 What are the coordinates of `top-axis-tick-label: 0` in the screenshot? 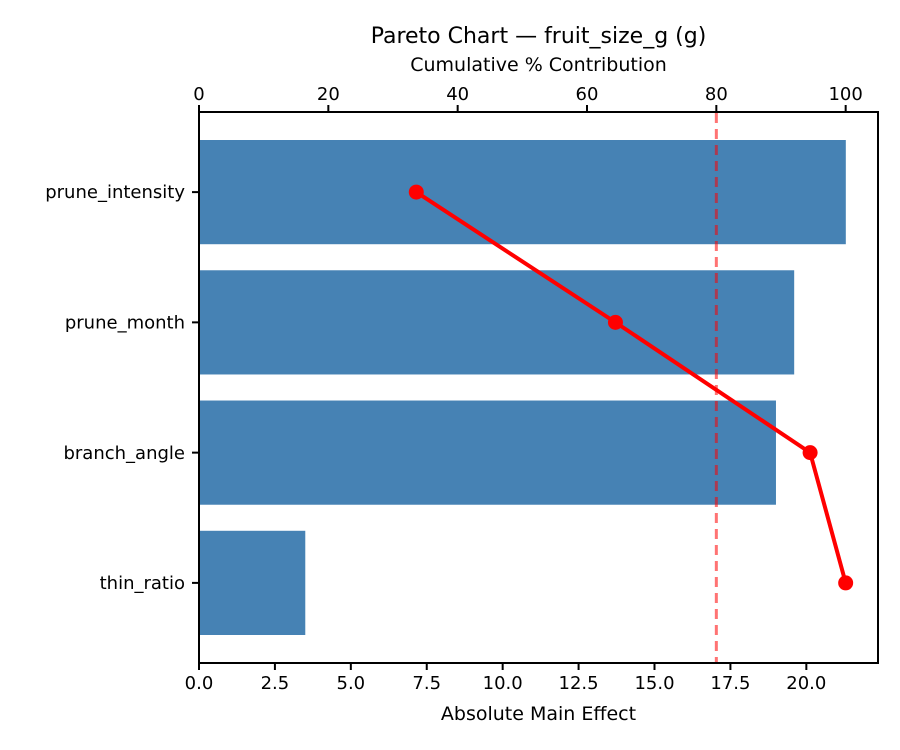 It's located at (198, 94).